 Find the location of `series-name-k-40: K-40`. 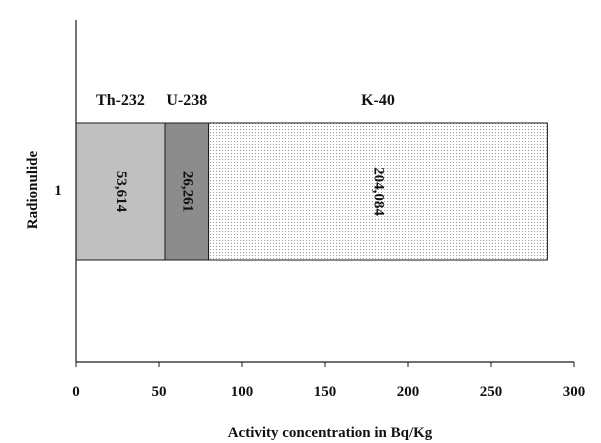

series-name-k-40: K-40 is located at coordinates (378, 100).